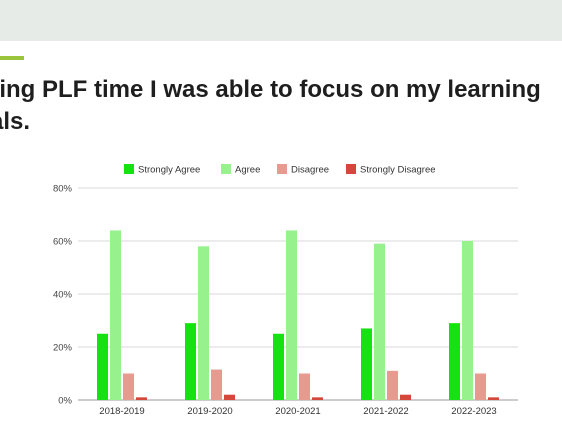 The image size is (562, 442). Describe the element at coordinates (63, 242) in the screenshot. I see `y-tick-label: 60%` at that location.